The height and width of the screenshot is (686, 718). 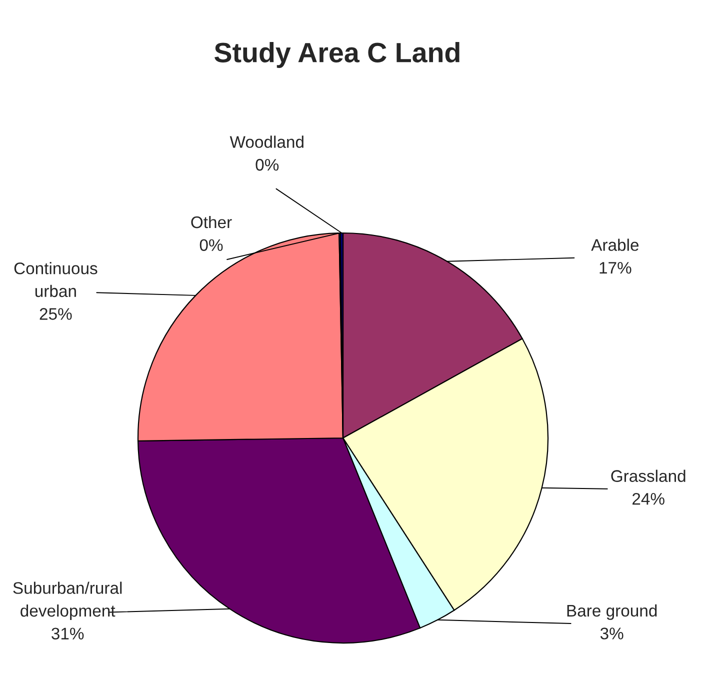 I want to click on data-label: 17%, so click(x=616, y=268).